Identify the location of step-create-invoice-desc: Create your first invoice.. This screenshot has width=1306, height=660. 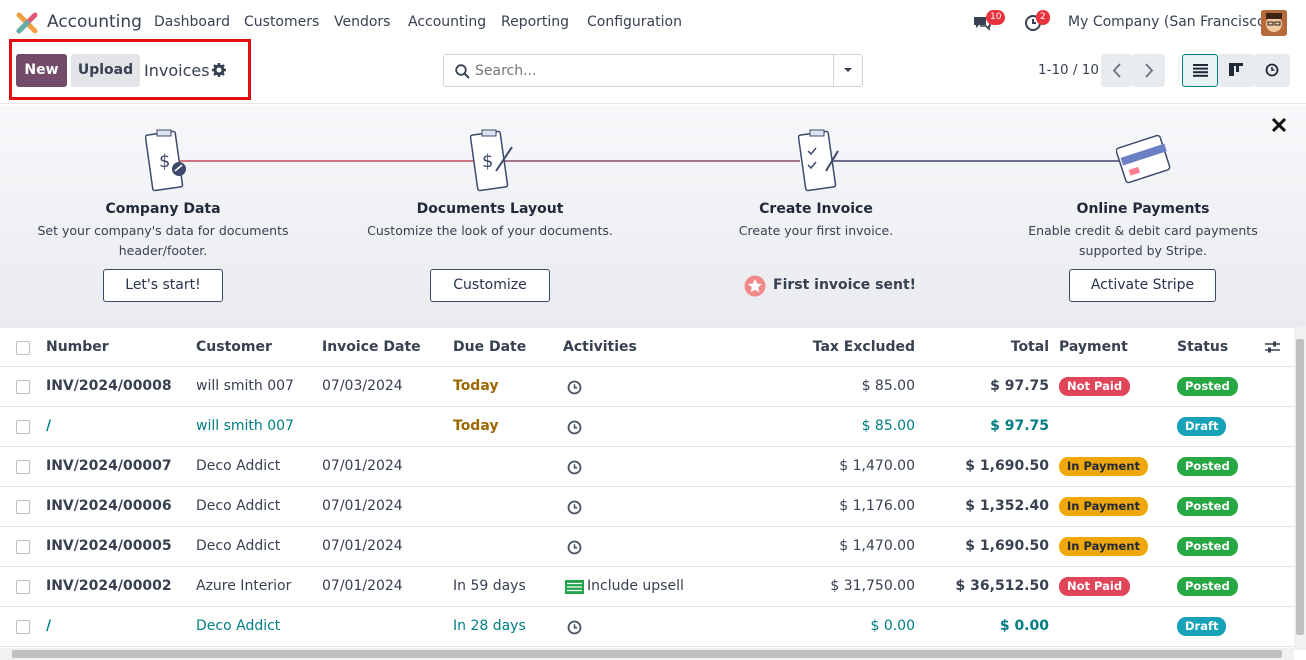
(816, 230).